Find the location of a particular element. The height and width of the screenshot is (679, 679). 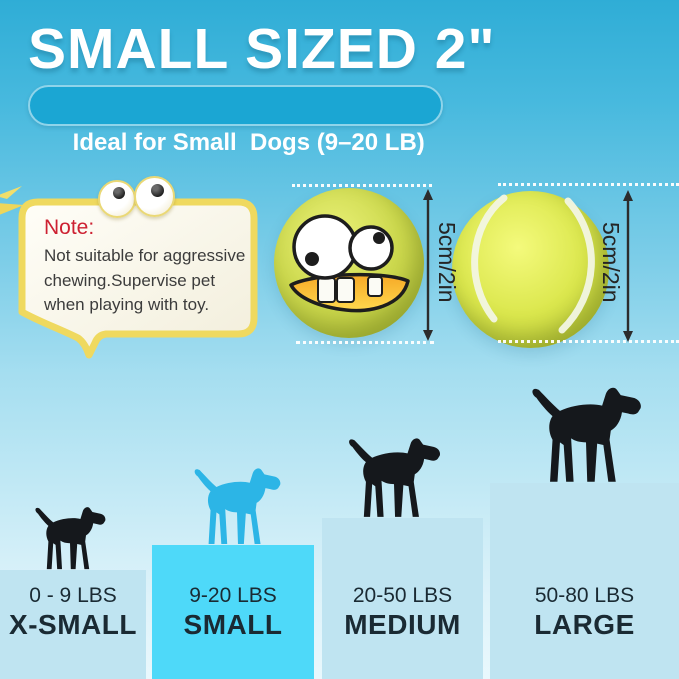

tennis-ball-image is located at coordinates (530, 269).